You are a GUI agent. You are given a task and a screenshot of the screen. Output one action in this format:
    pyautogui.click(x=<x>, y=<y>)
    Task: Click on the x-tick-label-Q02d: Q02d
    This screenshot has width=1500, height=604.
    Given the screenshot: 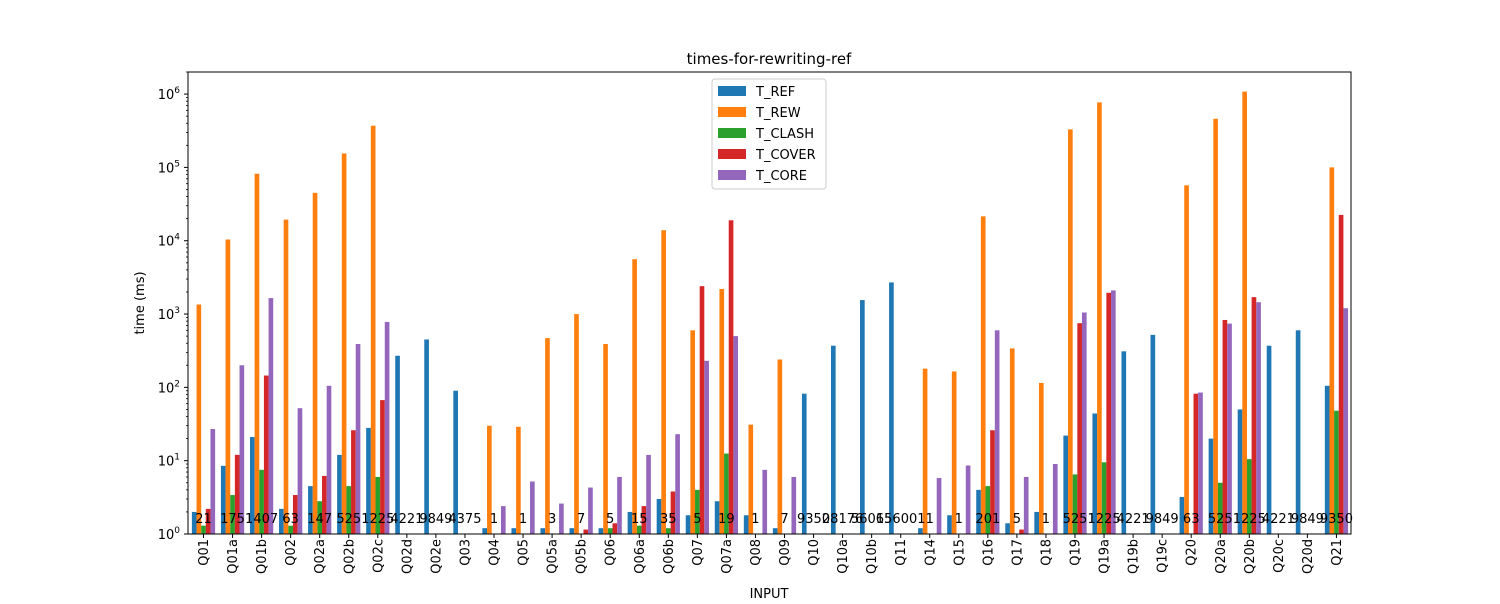 What is the action you would take?
    pyautogui.click(x=407, y=556)
    